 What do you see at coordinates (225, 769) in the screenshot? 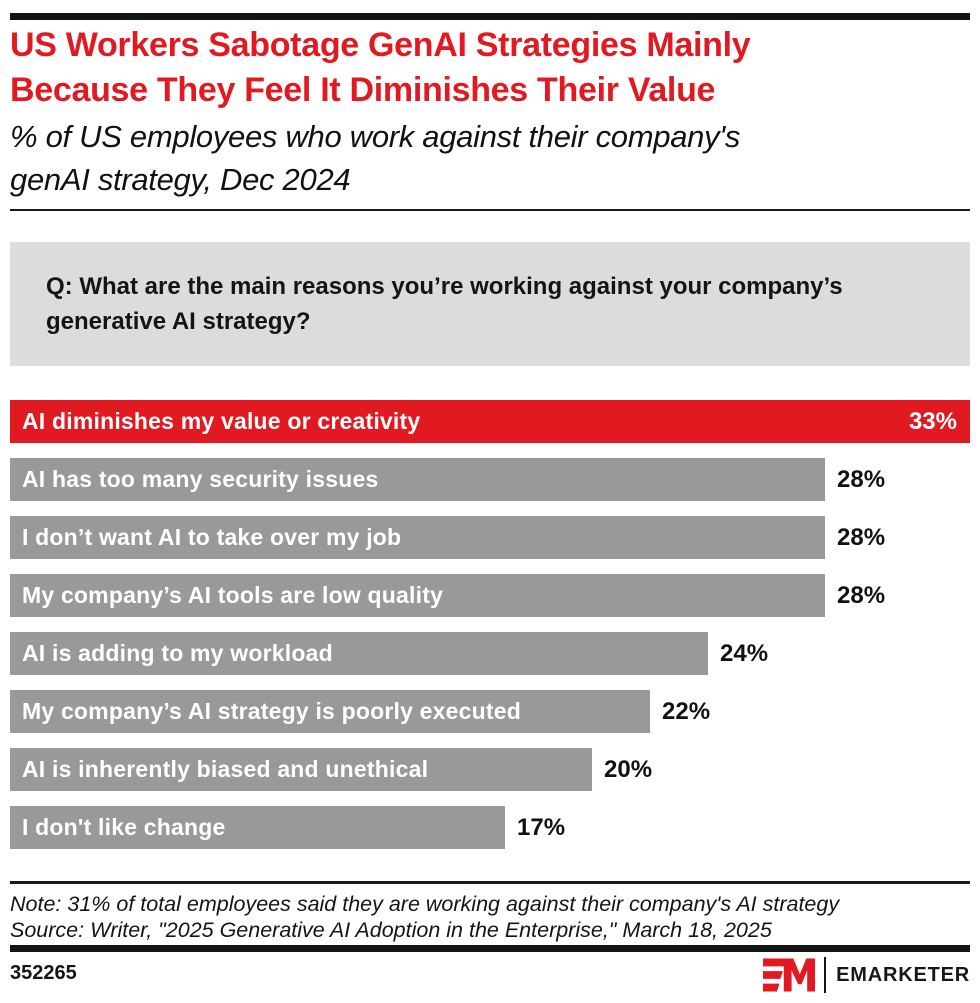
I see `bar-category-label: AI is inherently biased and unethical` at bounding box center [225, 769].